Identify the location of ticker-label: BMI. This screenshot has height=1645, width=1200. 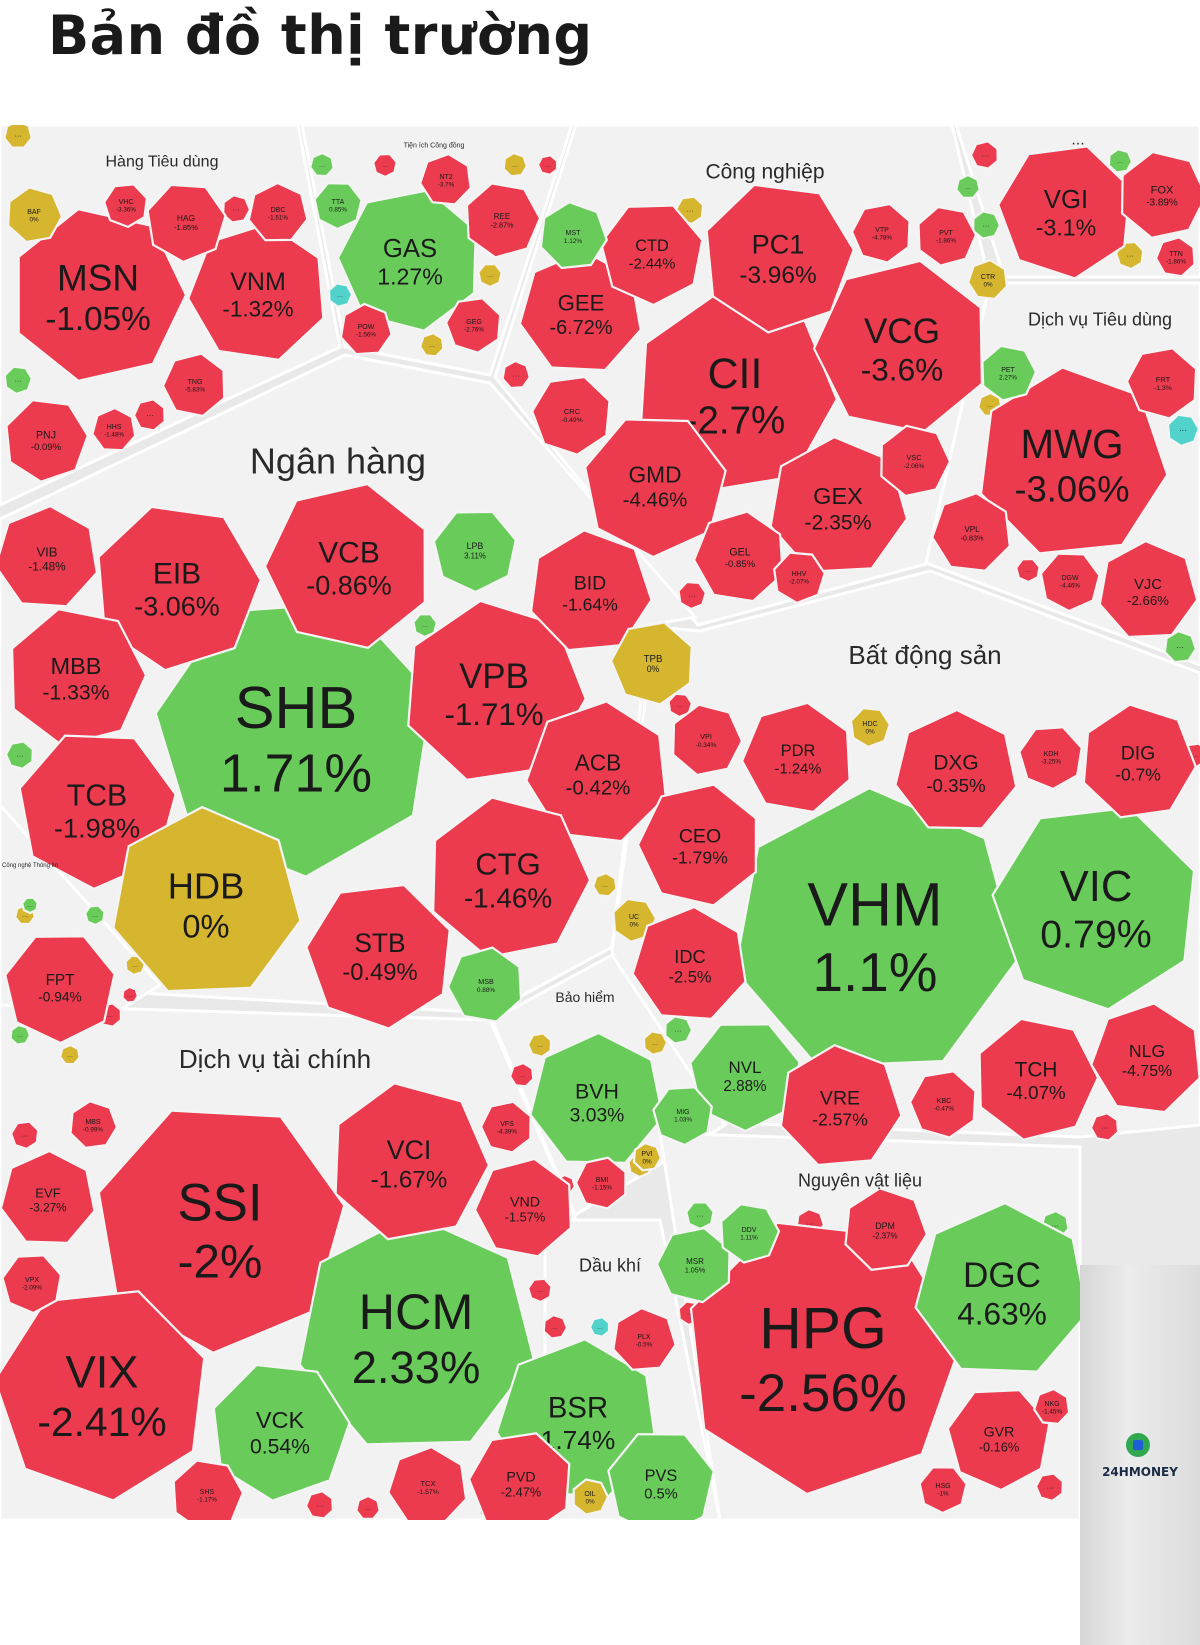
(602, 1180).